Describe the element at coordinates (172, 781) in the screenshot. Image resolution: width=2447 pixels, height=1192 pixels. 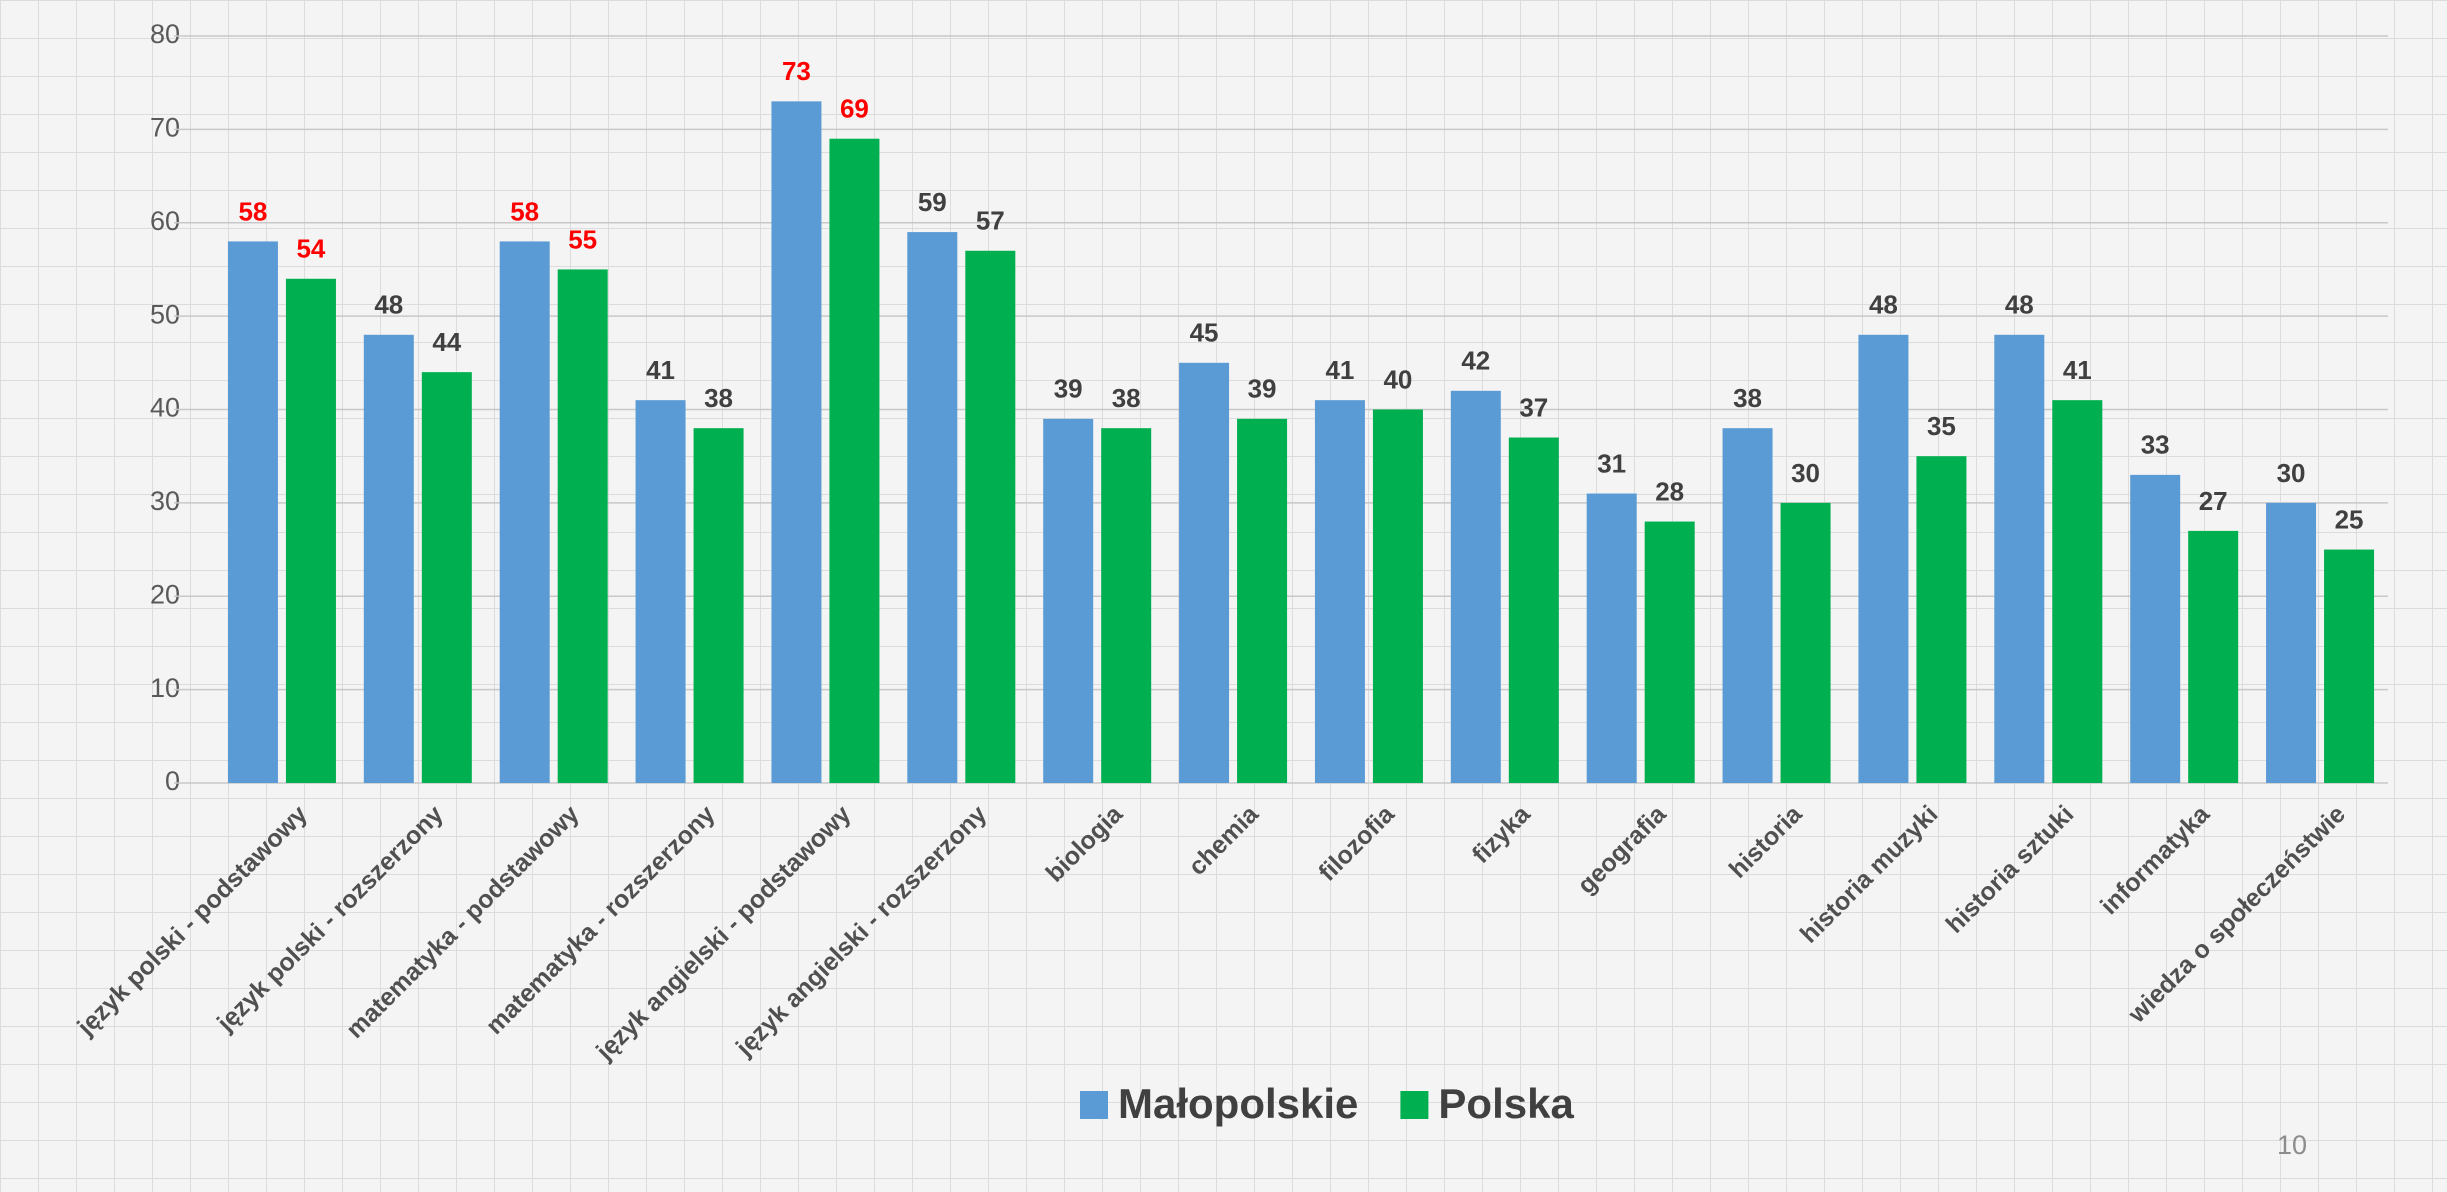
I see `y-tick-label: 0` at that location.